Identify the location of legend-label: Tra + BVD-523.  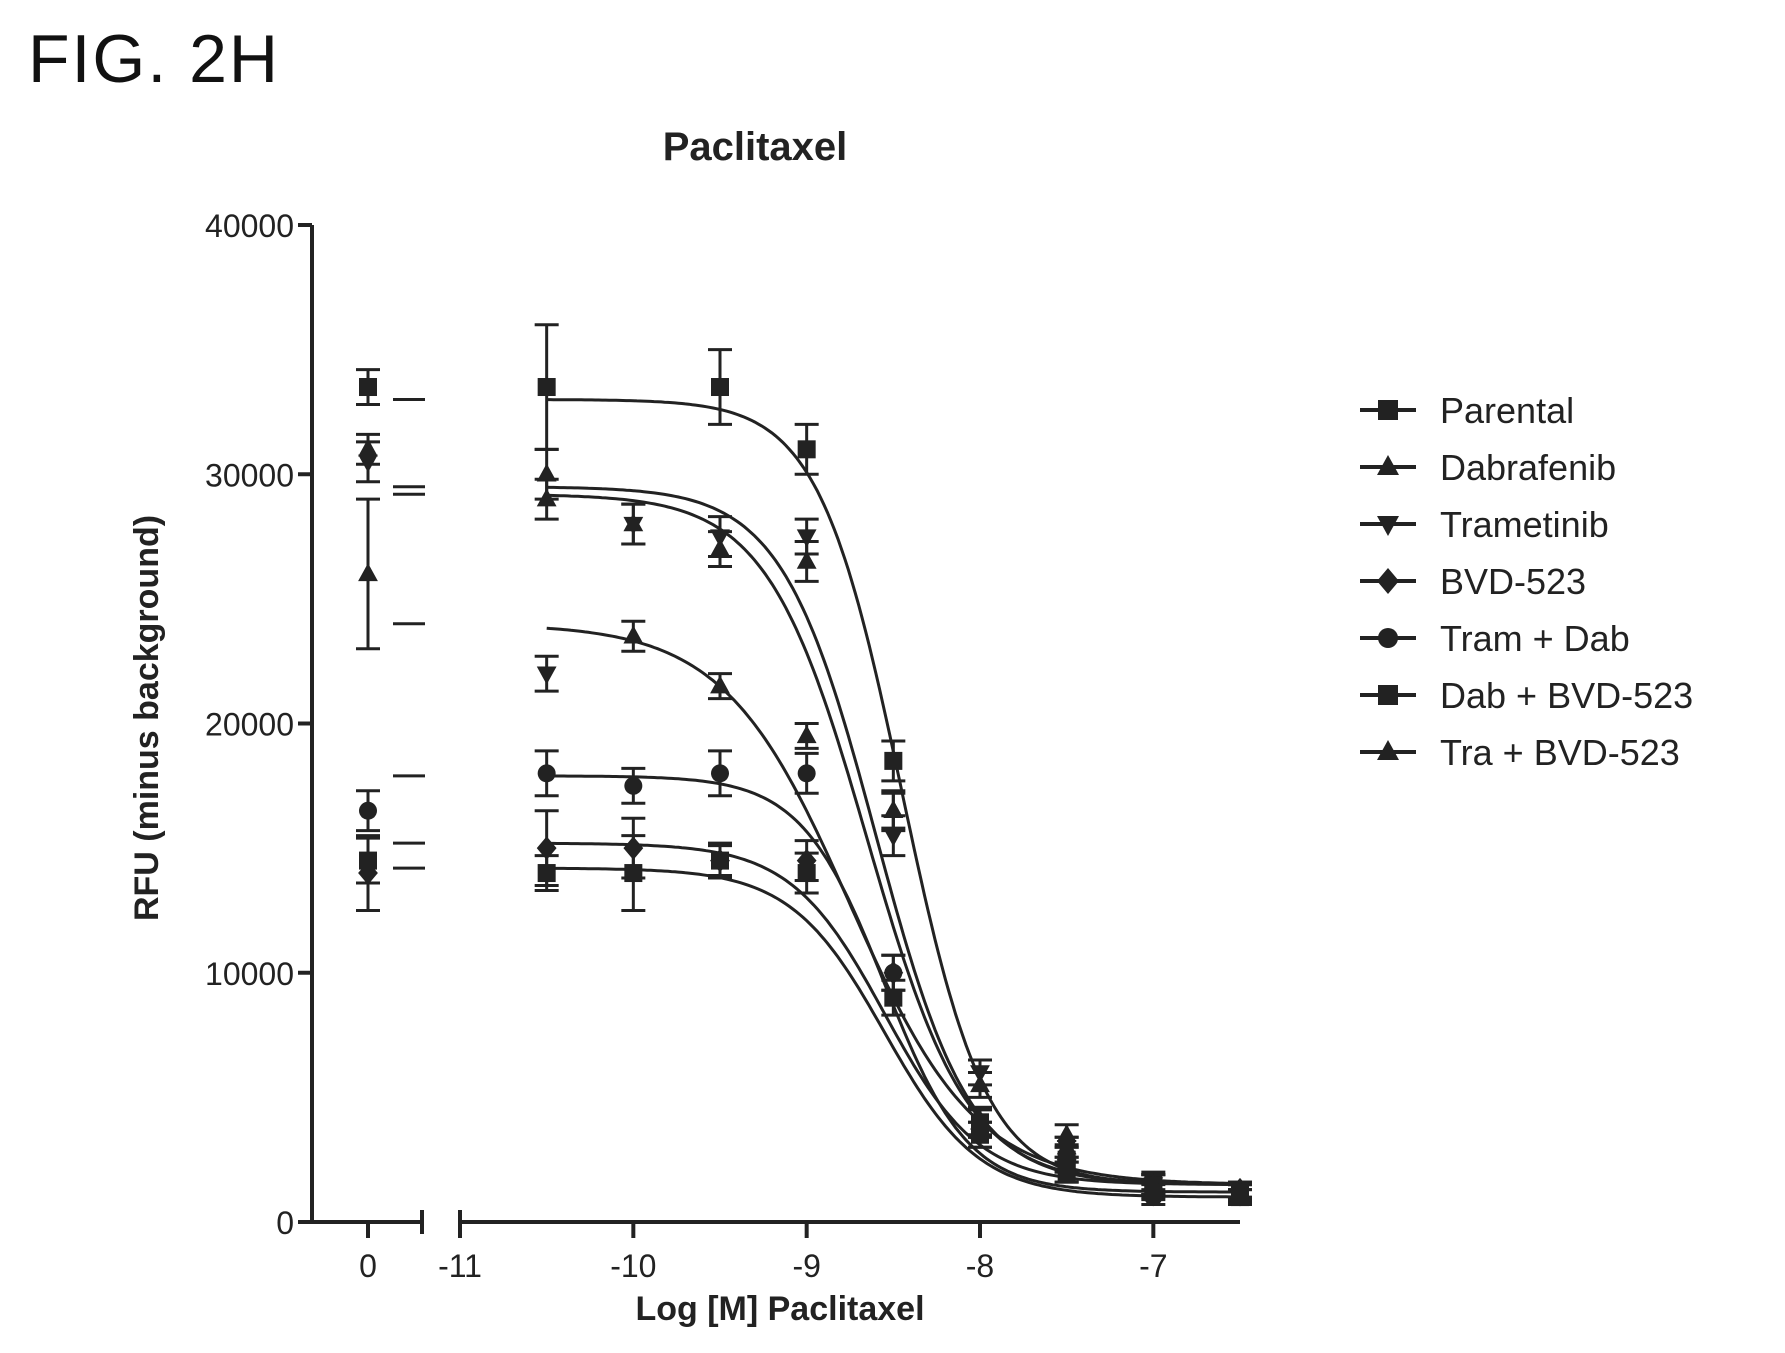
(1560, 752).